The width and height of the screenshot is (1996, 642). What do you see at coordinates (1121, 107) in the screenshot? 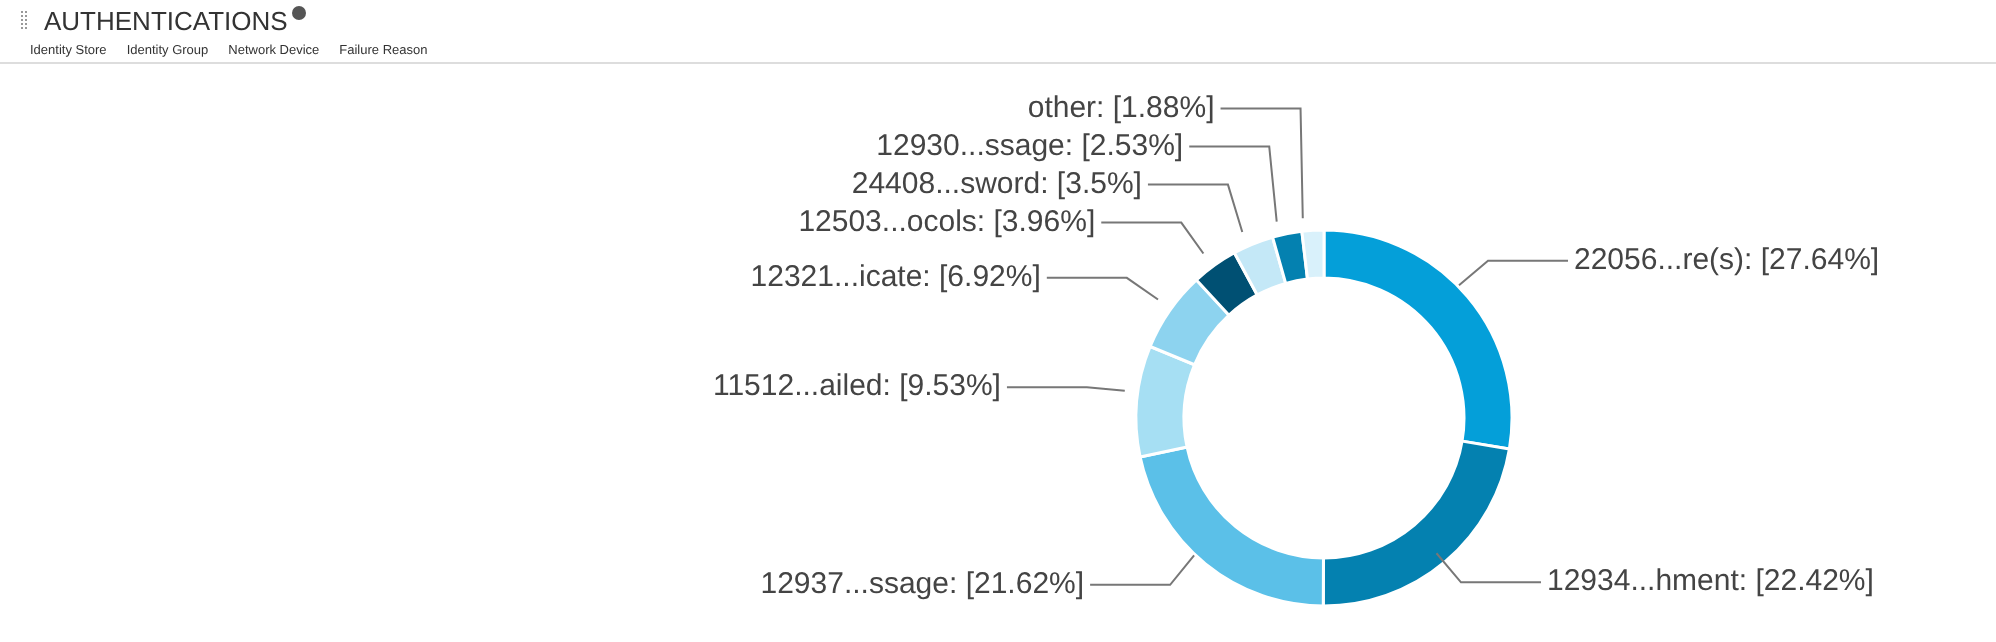
I see `slice-label: other: [1.88%]` at bounding box center [1121, 107].